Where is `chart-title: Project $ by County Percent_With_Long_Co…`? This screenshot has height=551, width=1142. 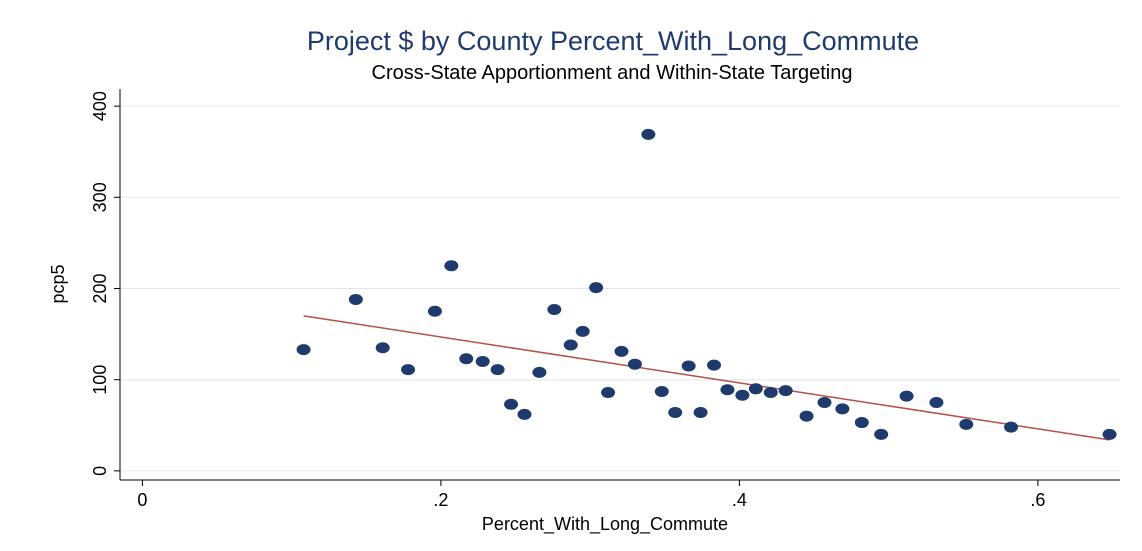
chart-title: Project $ by County Percent_With_Long_Co… is located at coordinates (613, 41).